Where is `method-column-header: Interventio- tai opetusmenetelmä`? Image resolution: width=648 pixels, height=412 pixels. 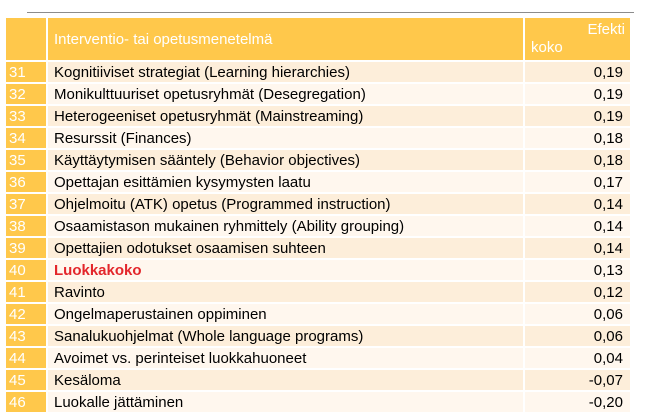 method-column-header: Interventio- tai opetusmenetelmä is located at coordinates (286, 39).